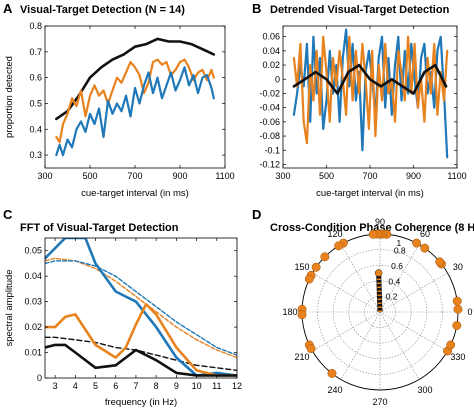 The height and width of the screenshot is (409, 474). What do you see at coordinates (237, 386) in the screenshot?
I see `x-tick-label: 12` at bounding box center [237, 386].